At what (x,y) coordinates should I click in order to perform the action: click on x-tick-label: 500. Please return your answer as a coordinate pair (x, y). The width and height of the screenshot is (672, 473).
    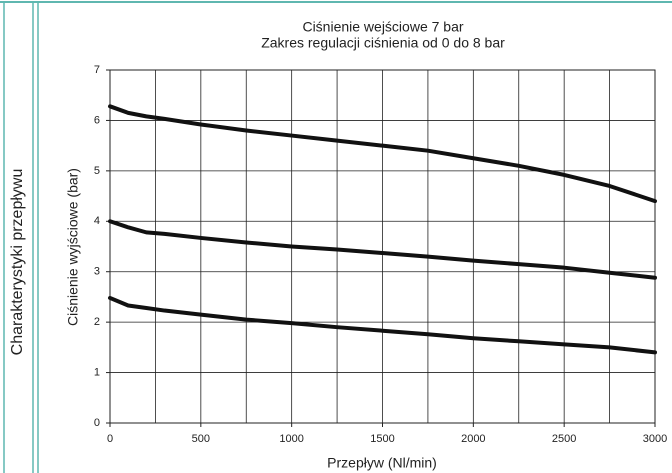
    Looking at the image, I should click on (201, 439).